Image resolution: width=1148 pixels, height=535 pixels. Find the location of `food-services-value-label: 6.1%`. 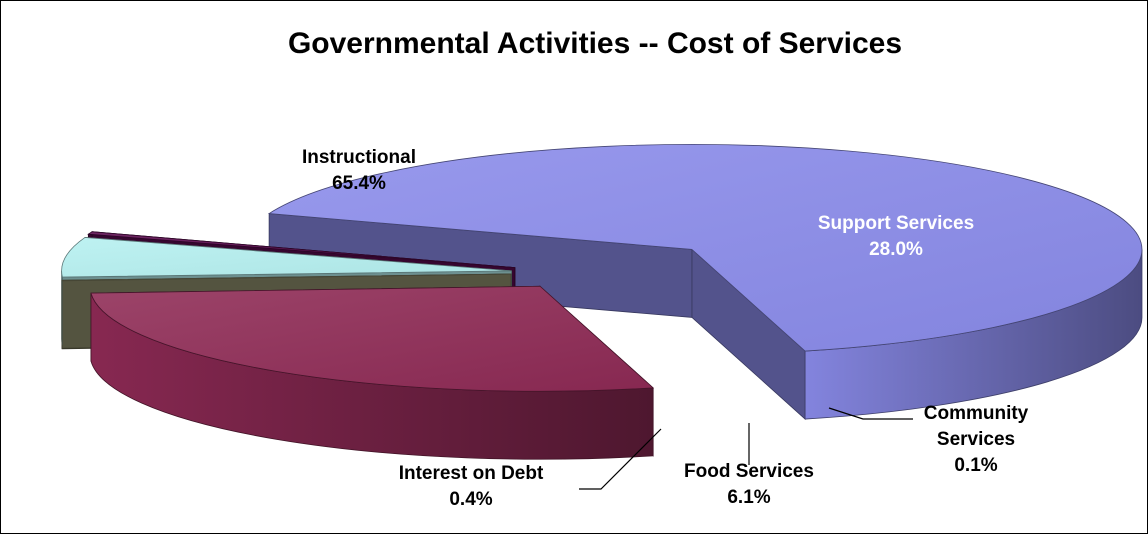

food-services-value-label: 6.1% is located at coordinates (748, 497).